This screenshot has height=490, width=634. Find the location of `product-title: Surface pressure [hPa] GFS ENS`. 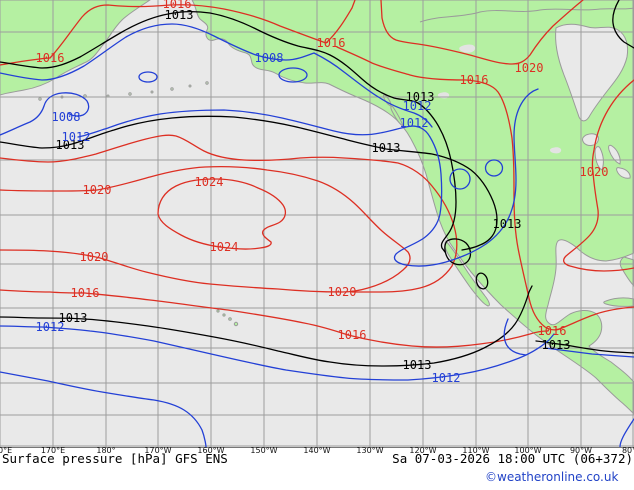

product-title: Surface pressure [hPa] GFS ENS is located at coordinates (115, 458).